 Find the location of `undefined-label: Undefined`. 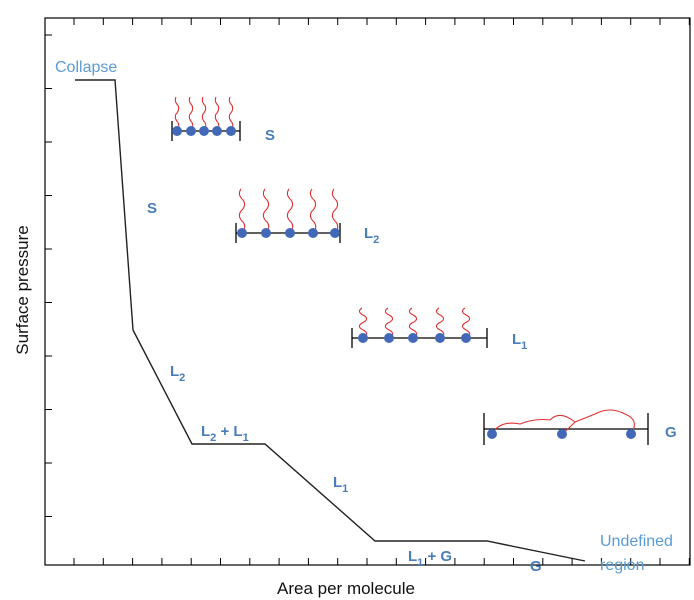

undefined-label: Undefined is located at coordinates (636, 541).